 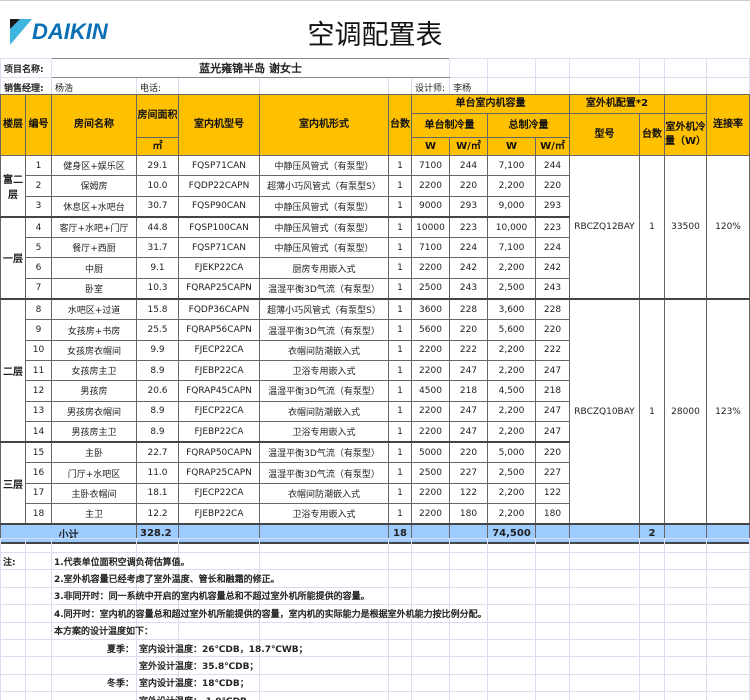 I want to click on cell-no: 18, so click(x=38, y=514).